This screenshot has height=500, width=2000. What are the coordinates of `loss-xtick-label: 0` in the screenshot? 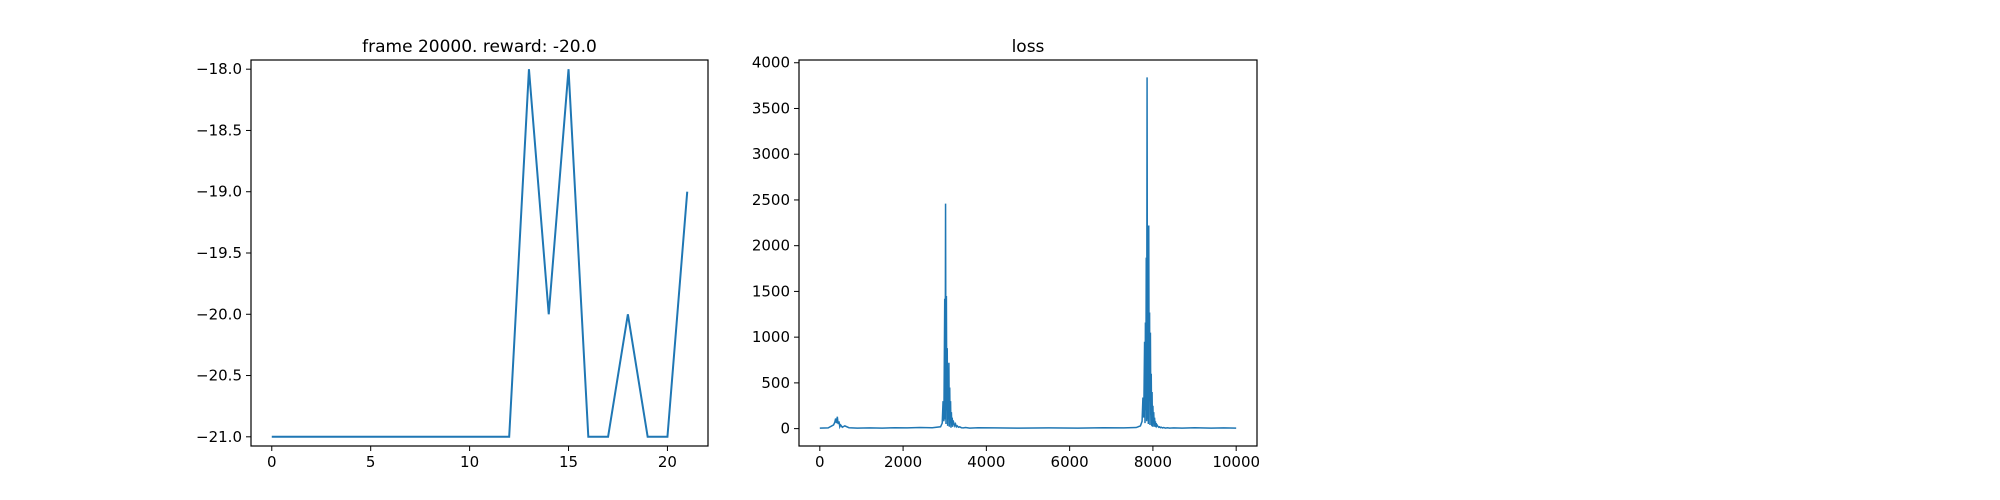 It's located at (820, 462).